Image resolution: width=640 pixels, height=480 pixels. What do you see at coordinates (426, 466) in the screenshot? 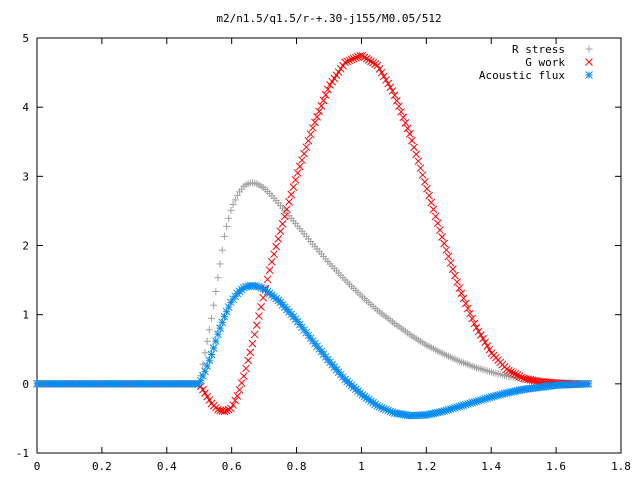
I see `x-tick-label: 1.2` at bounding box center [426, 466].